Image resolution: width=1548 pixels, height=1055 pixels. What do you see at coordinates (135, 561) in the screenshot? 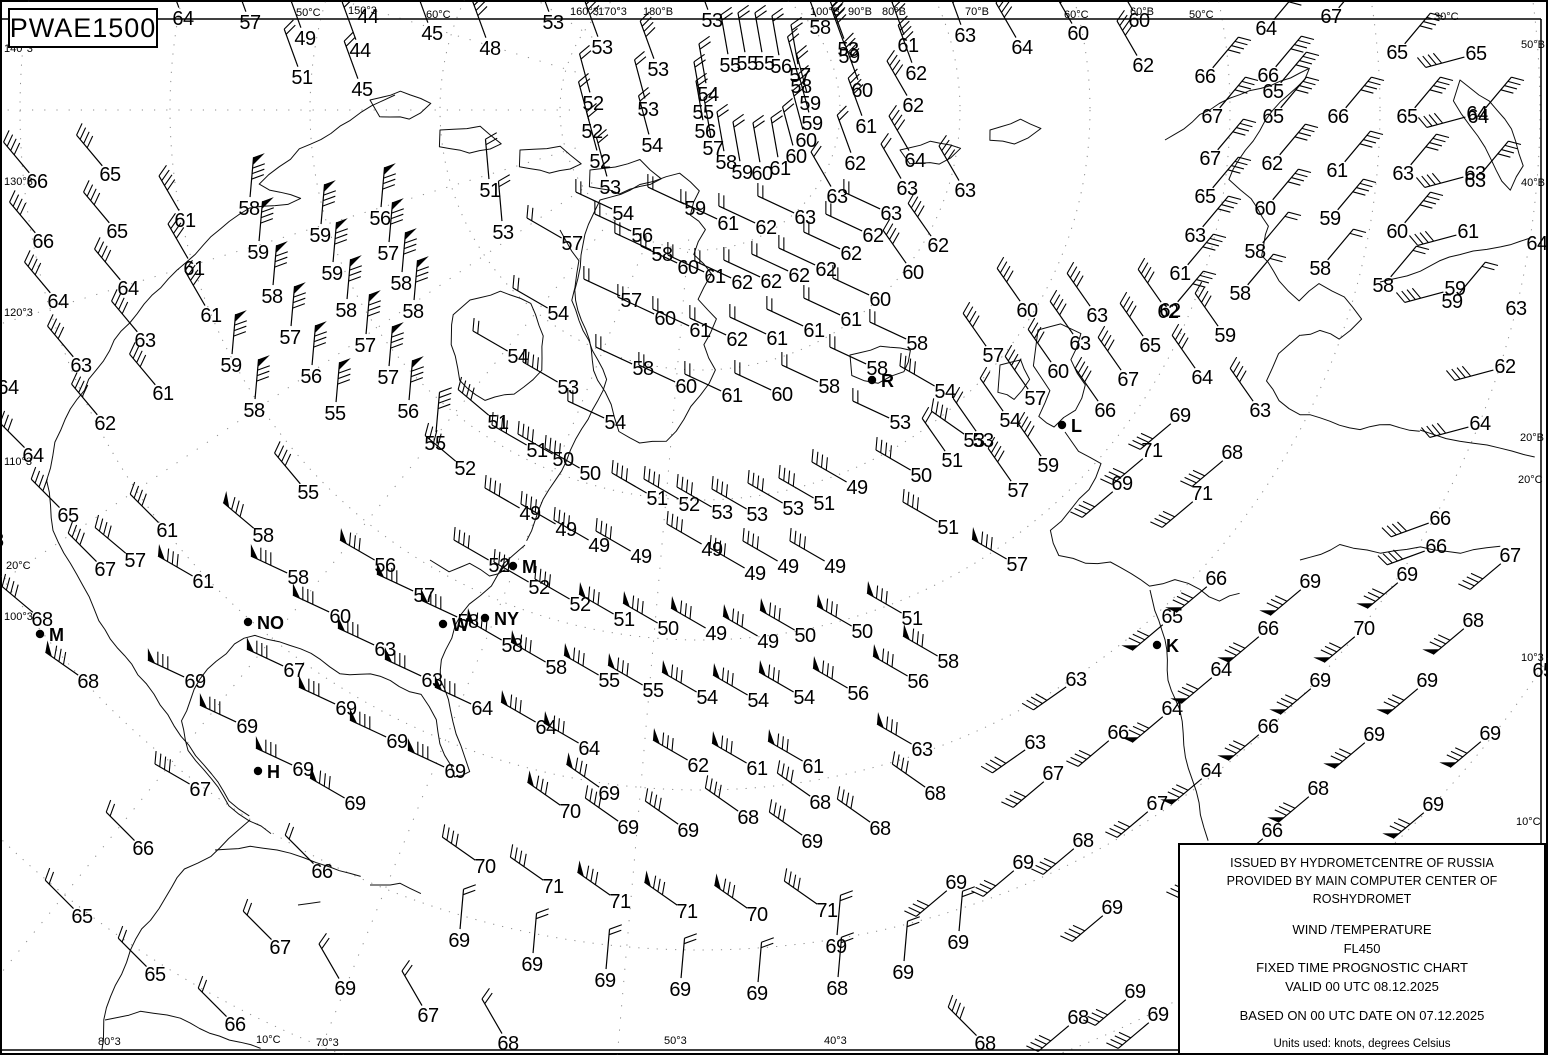
I see `temperature-label: 57` at bounding box center [135, 561].